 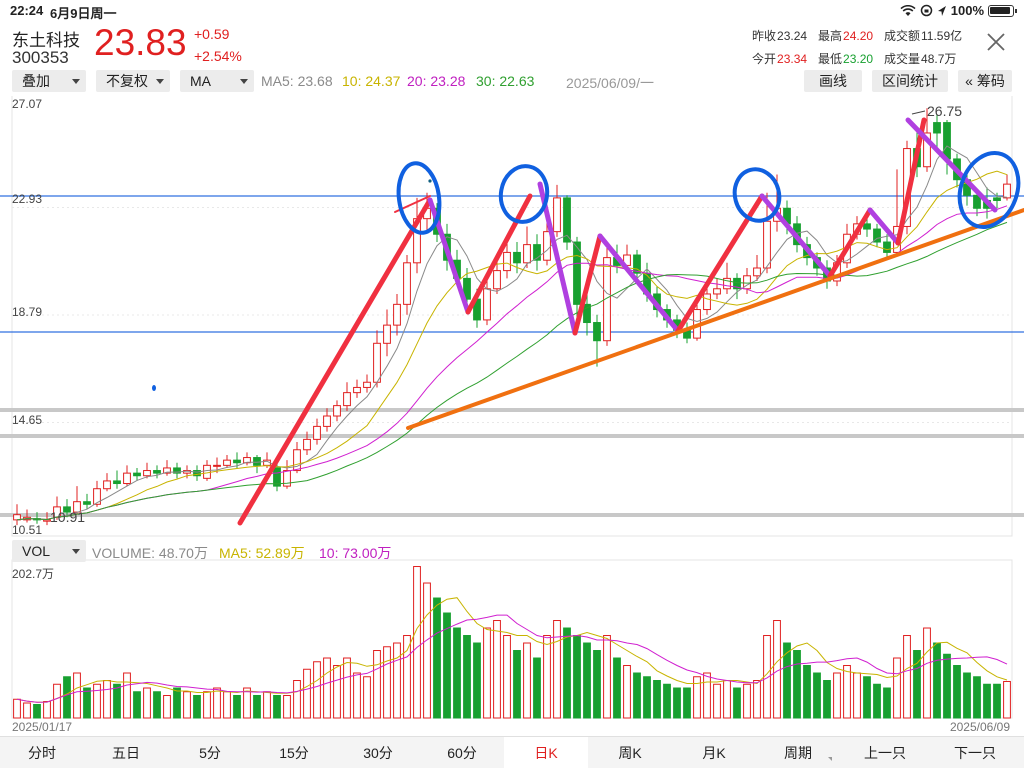 What do you see at coordinates (49, 551) in the screenshot?
I see `volume-indicator-dropdown: VOL` at bounding box center [49, 551].